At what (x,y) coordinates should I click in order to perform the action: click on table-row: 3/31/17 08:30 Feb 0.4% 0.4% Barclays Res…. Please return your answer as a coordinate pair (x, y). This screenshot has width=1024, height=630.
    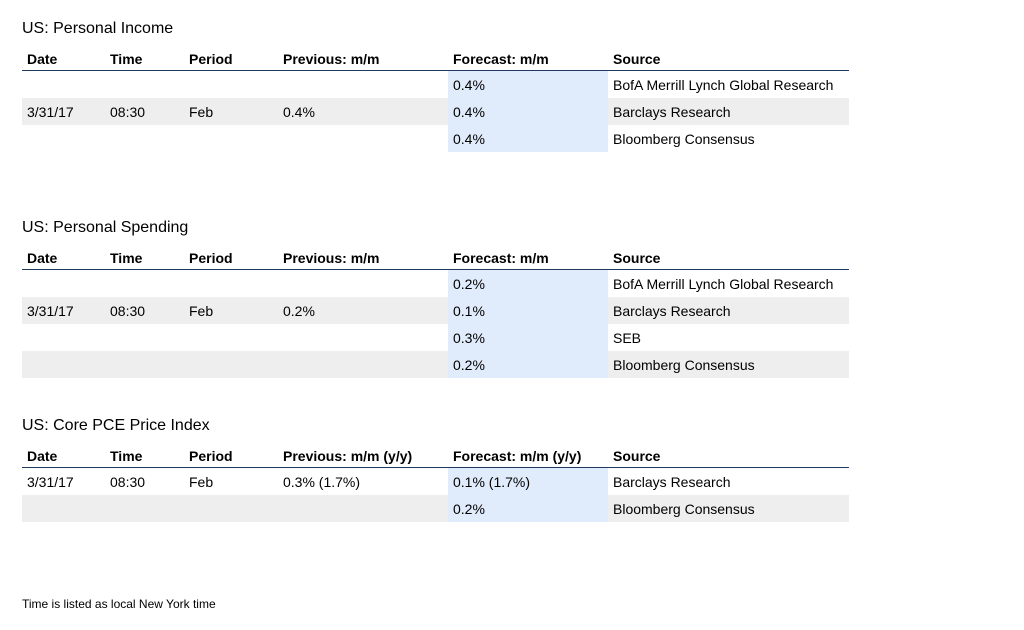
    Looking at the image, I should click on (435, 111).